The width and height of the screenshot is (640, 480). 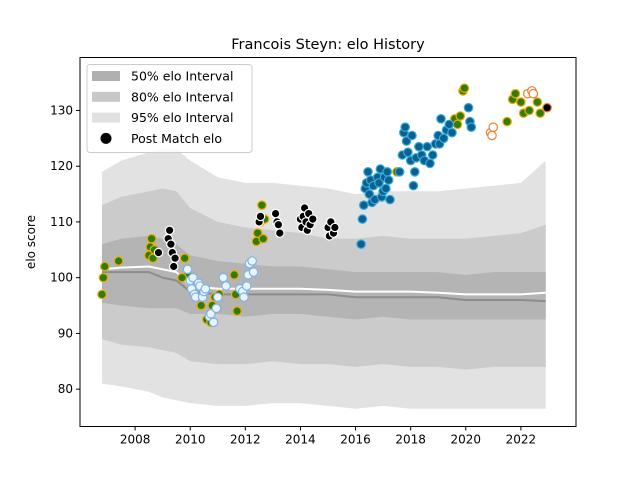 I want to click on x-tick-label: 2014, so click(x=300, y=440).